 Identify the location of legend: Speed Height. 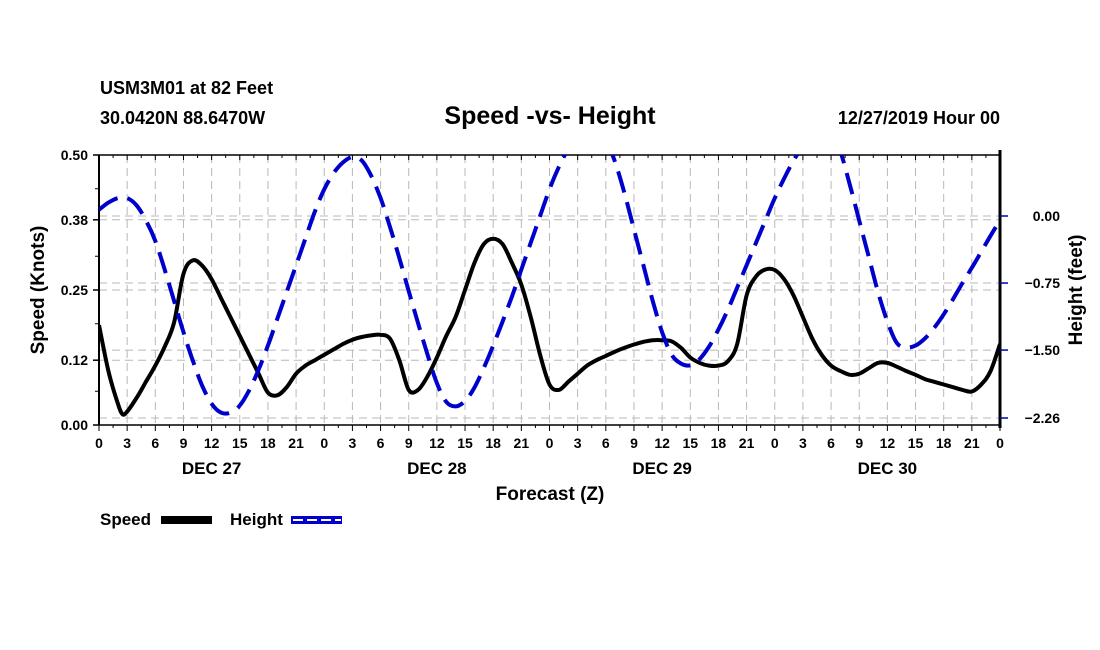
(221, 519).